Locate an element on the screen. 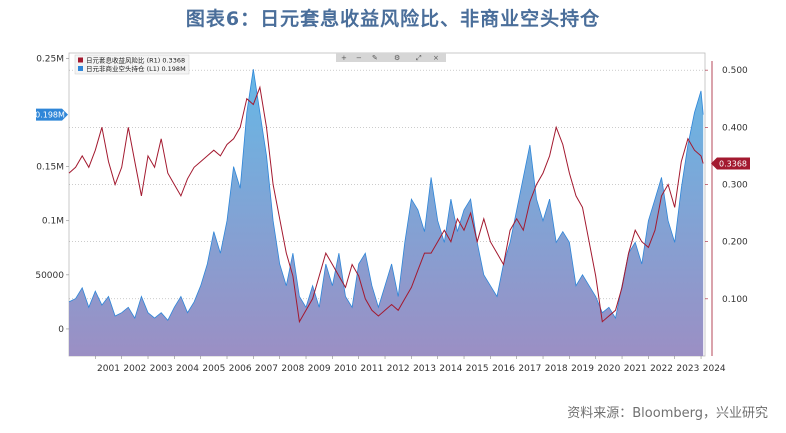 This screenshot has width=786, height=433. x-tick-label: 2023 is located at coordinates (687, 369).